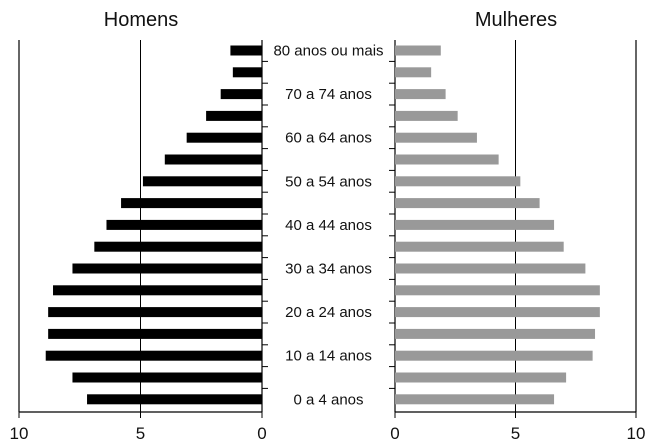  What do you see at coordinates (328, 138) in the screenshot?
I see `category-label: 60 a 64 anos` at bounding box center [328, 138].